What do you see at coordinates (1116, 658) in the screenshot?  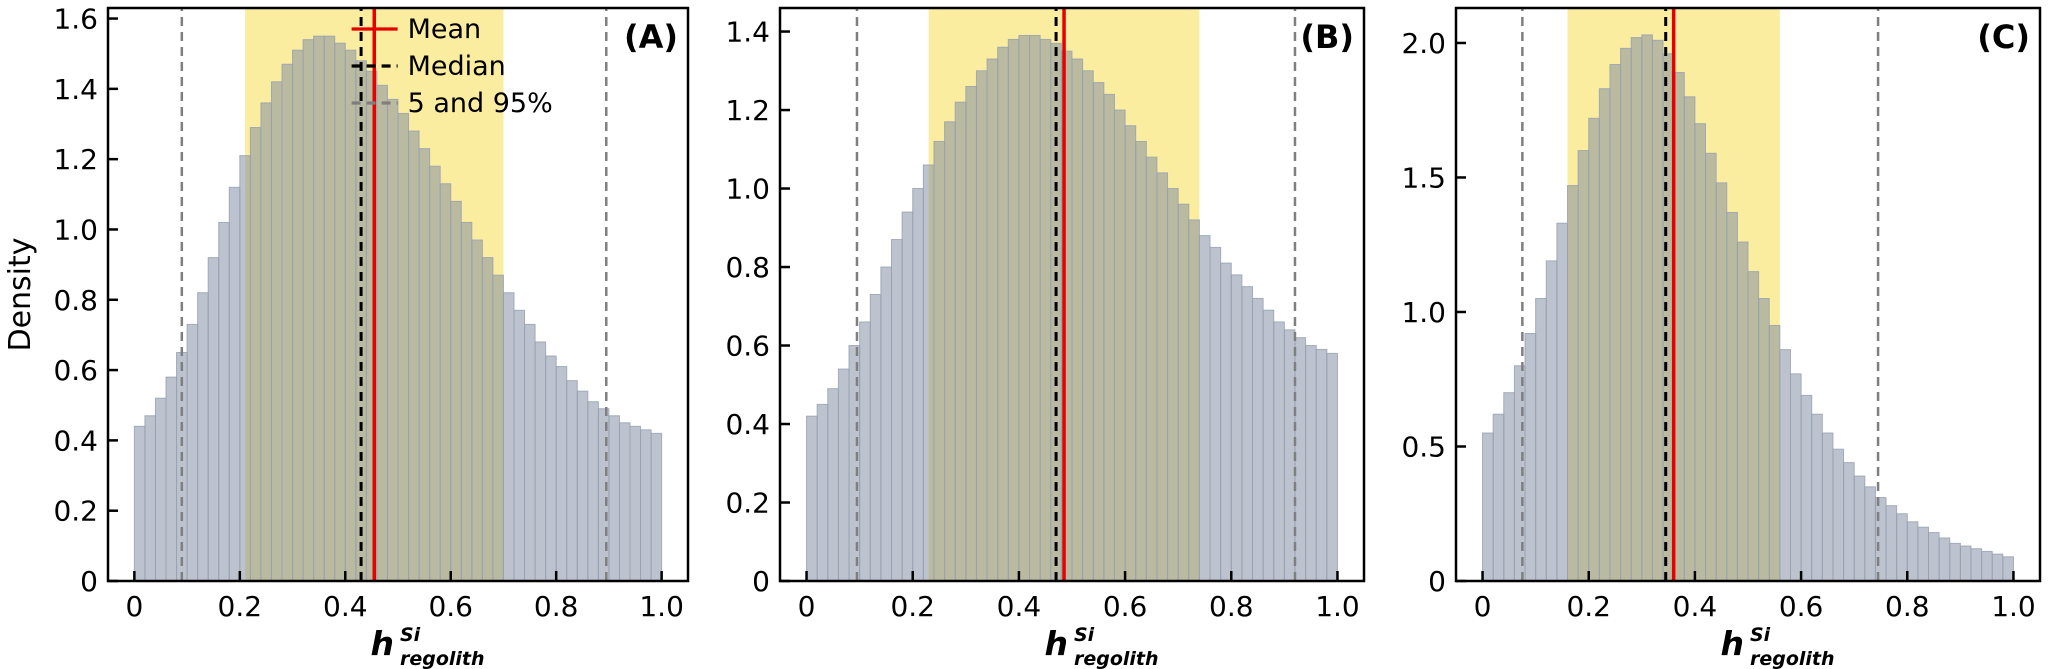 I see `x-axis-label-subscript: regolith` at bounding box center [1116, 658].